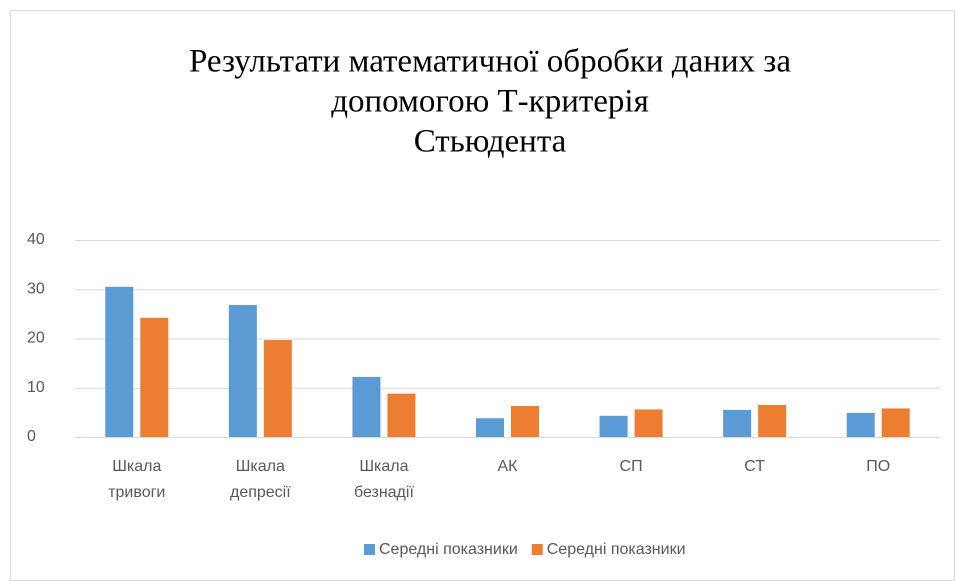 Image resolution: width=956 pixels, height=581 pixels. Describe the element at coordinates (383, 479) in the screenshot. I see `x-tick-label: Шкала безнадії` at that location.